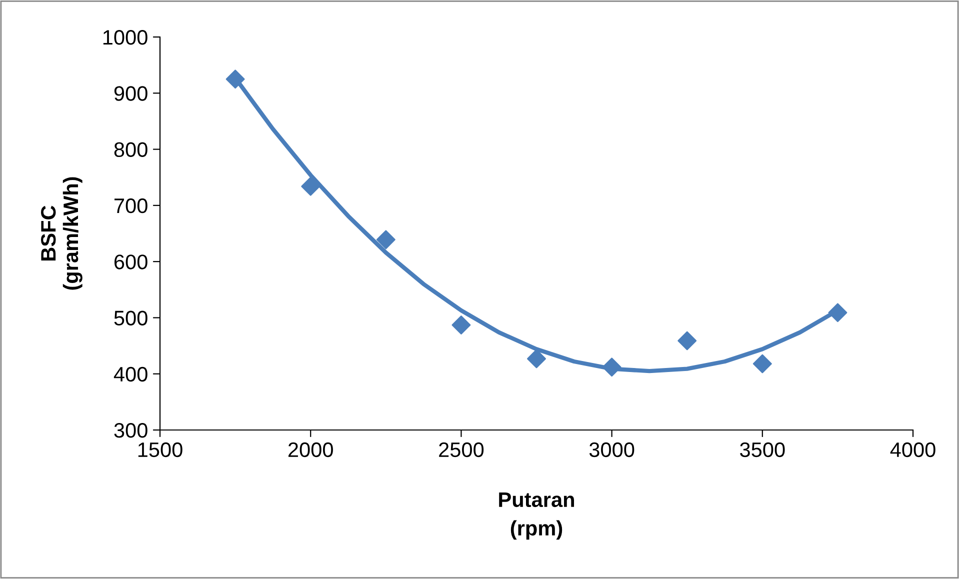 The width and height of the screenshot is (959, 579). What do you see at coordinates (461, 450) in the screenshot?
I see `x-tick-label: 2500` at bounding box center [461, 450].